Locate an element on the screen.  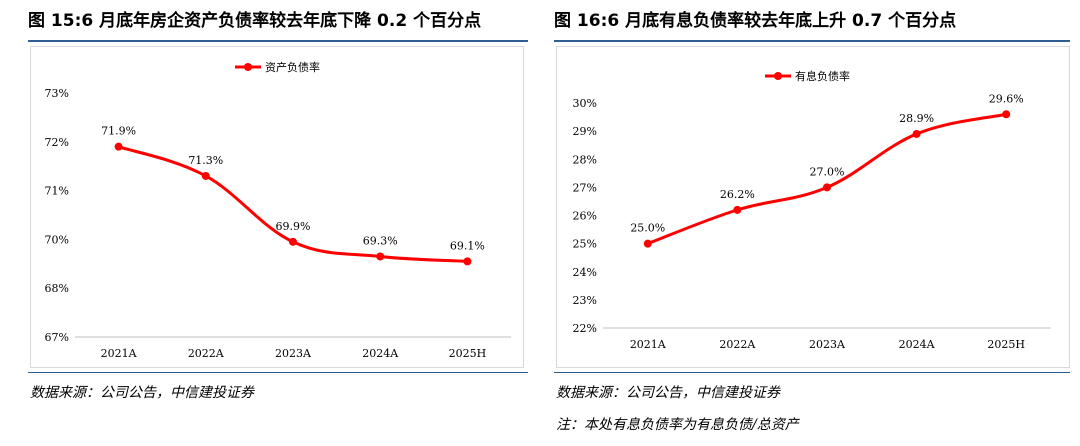
y-tick-label: 27% is located at coordinates (585, 187).